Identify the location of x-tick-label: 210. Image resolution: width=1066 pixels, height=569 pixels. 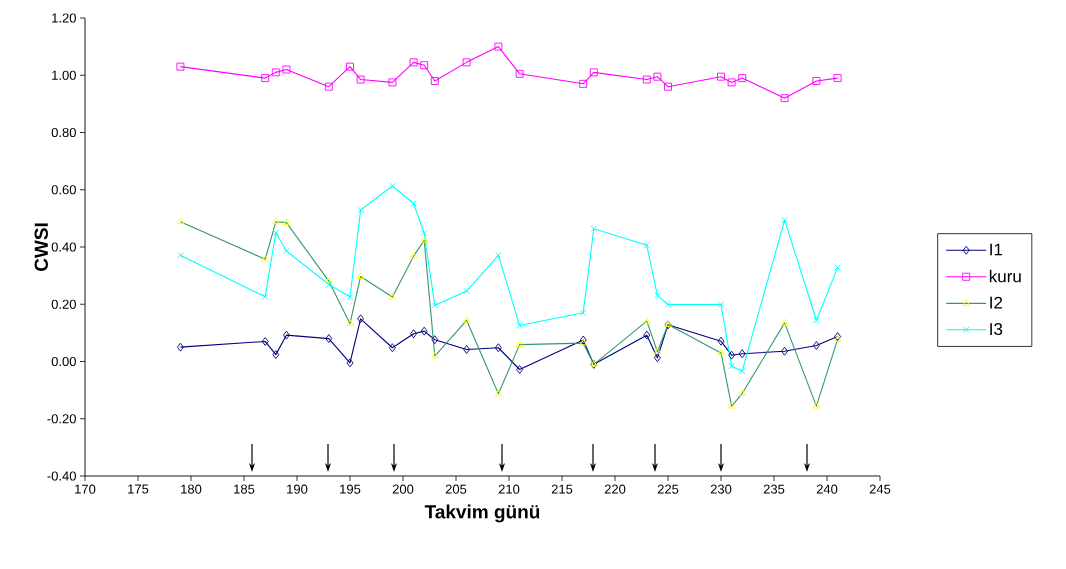
(509, 489).